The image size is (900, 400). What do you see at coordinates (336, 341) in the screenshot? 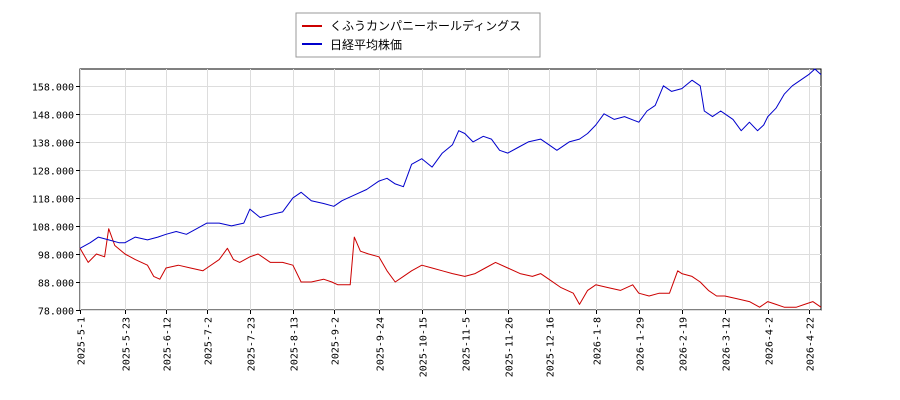
I see `x-tick-label: 2025-9-2` at bounding box center [336, 341].